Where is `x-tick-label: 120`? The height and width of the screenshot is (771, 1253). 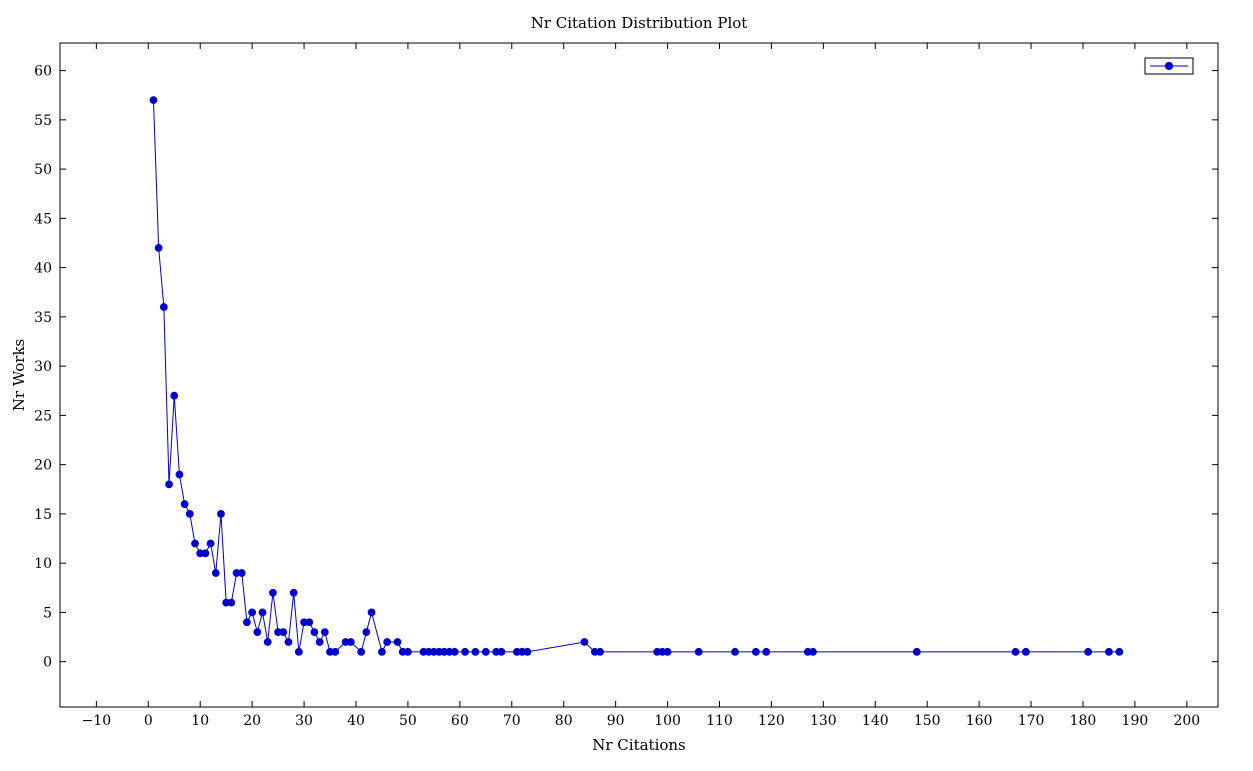
x-tick-label: 120 is located at coordinates (771, 721).